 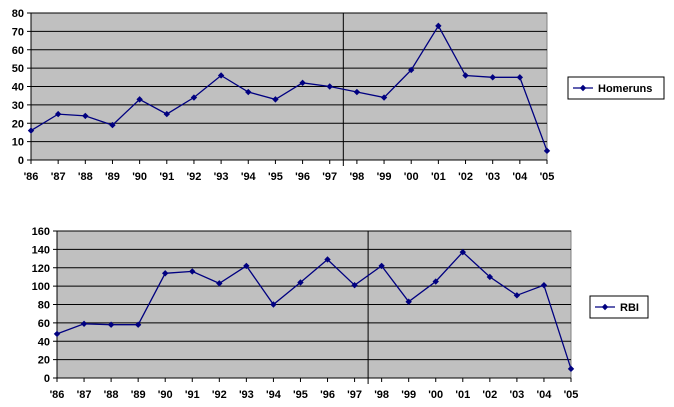 What do you see at coordinates (18, 143) in the screenshot?
I see `y-tick-label: 10` at bounding box center [18, 143].